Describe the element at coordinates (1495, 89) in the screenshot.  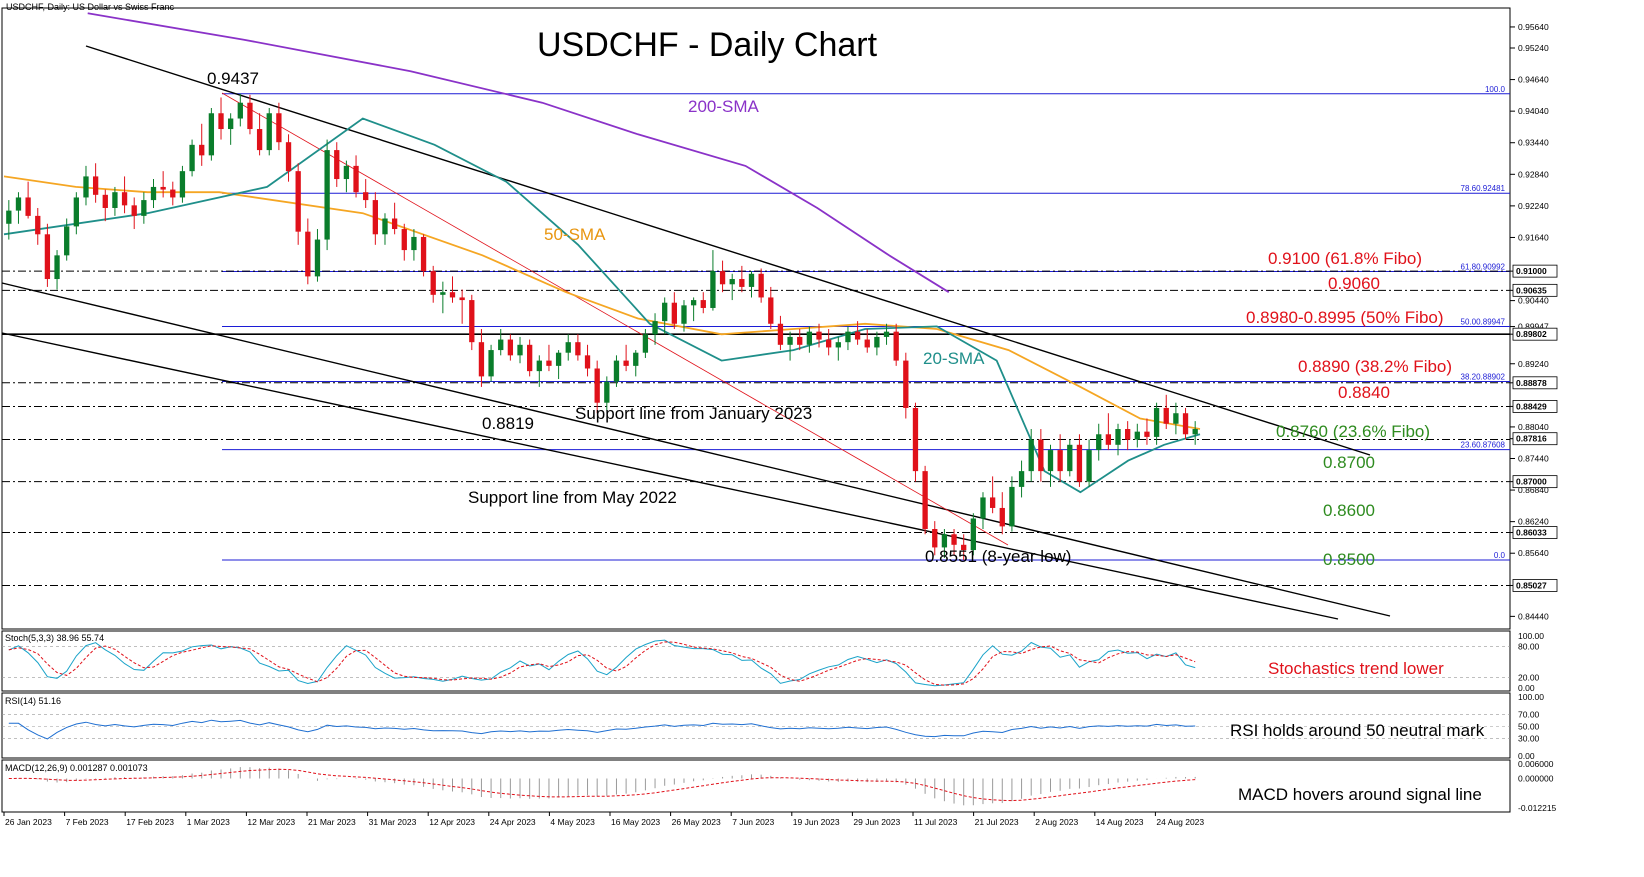
I see `fib-label: 100.0` at that location.